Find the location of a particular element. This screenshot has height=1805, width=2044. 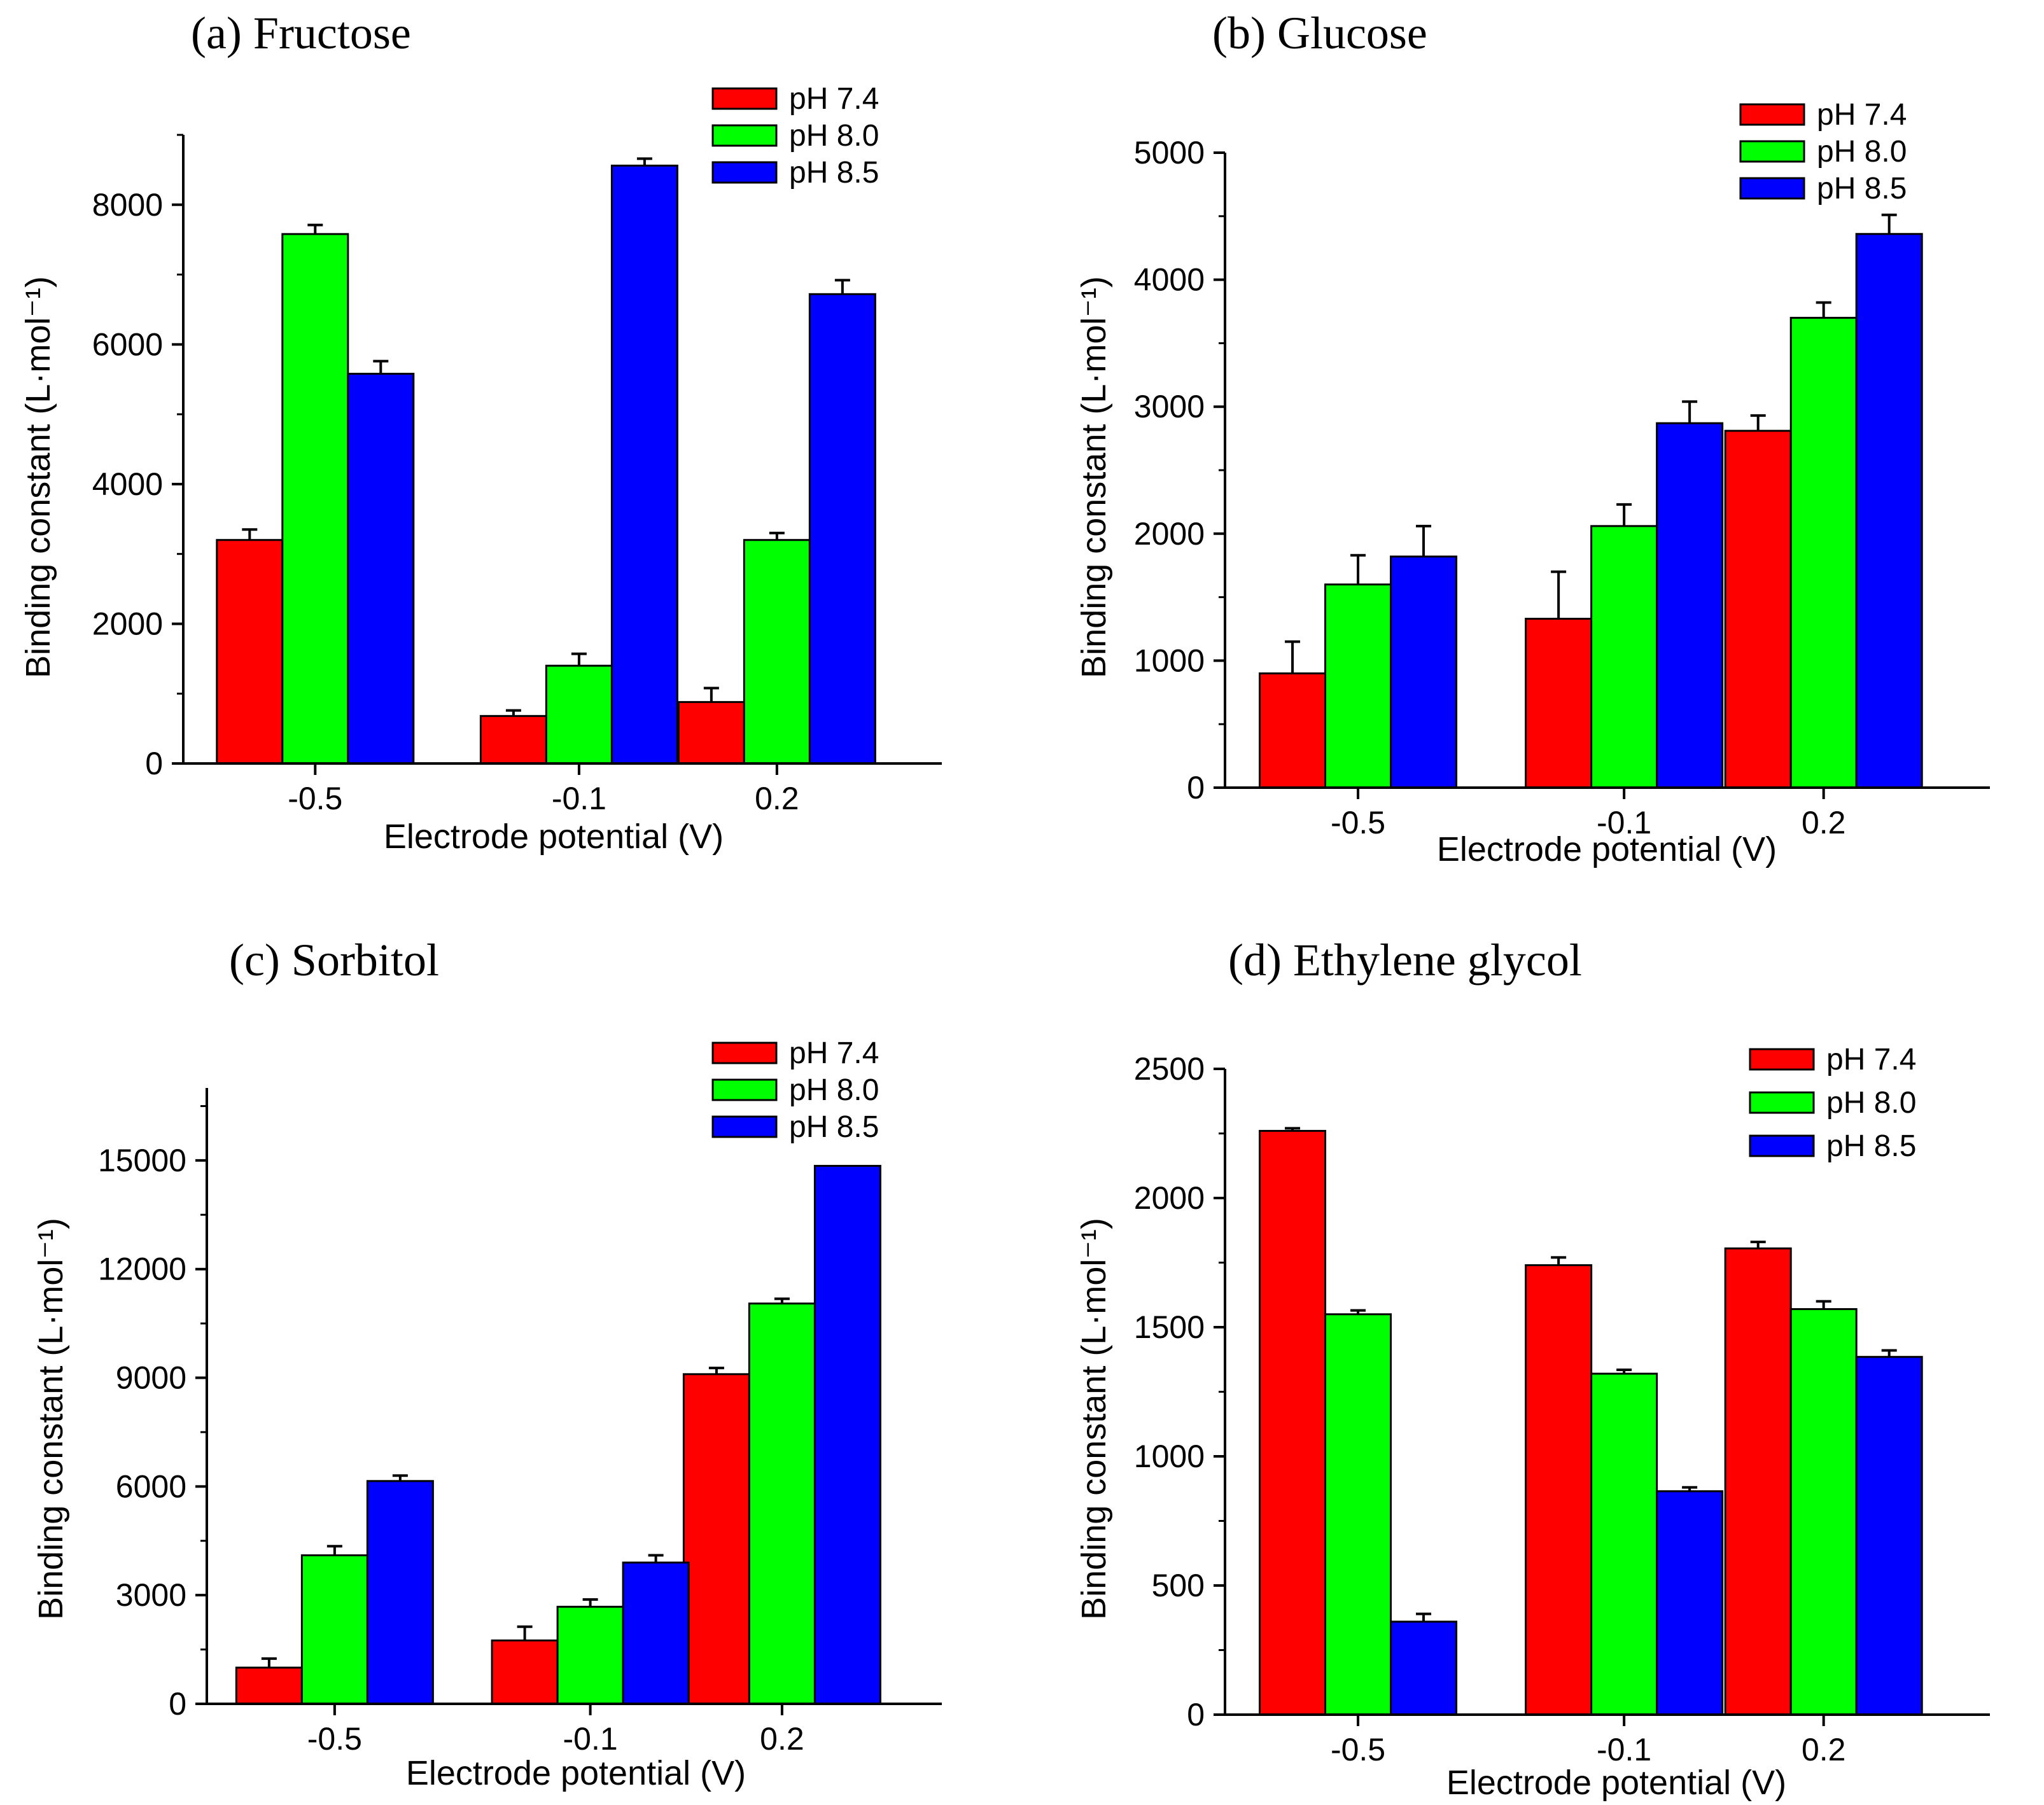

y-tick-label: 8000 is located at coordinates (127, 205).